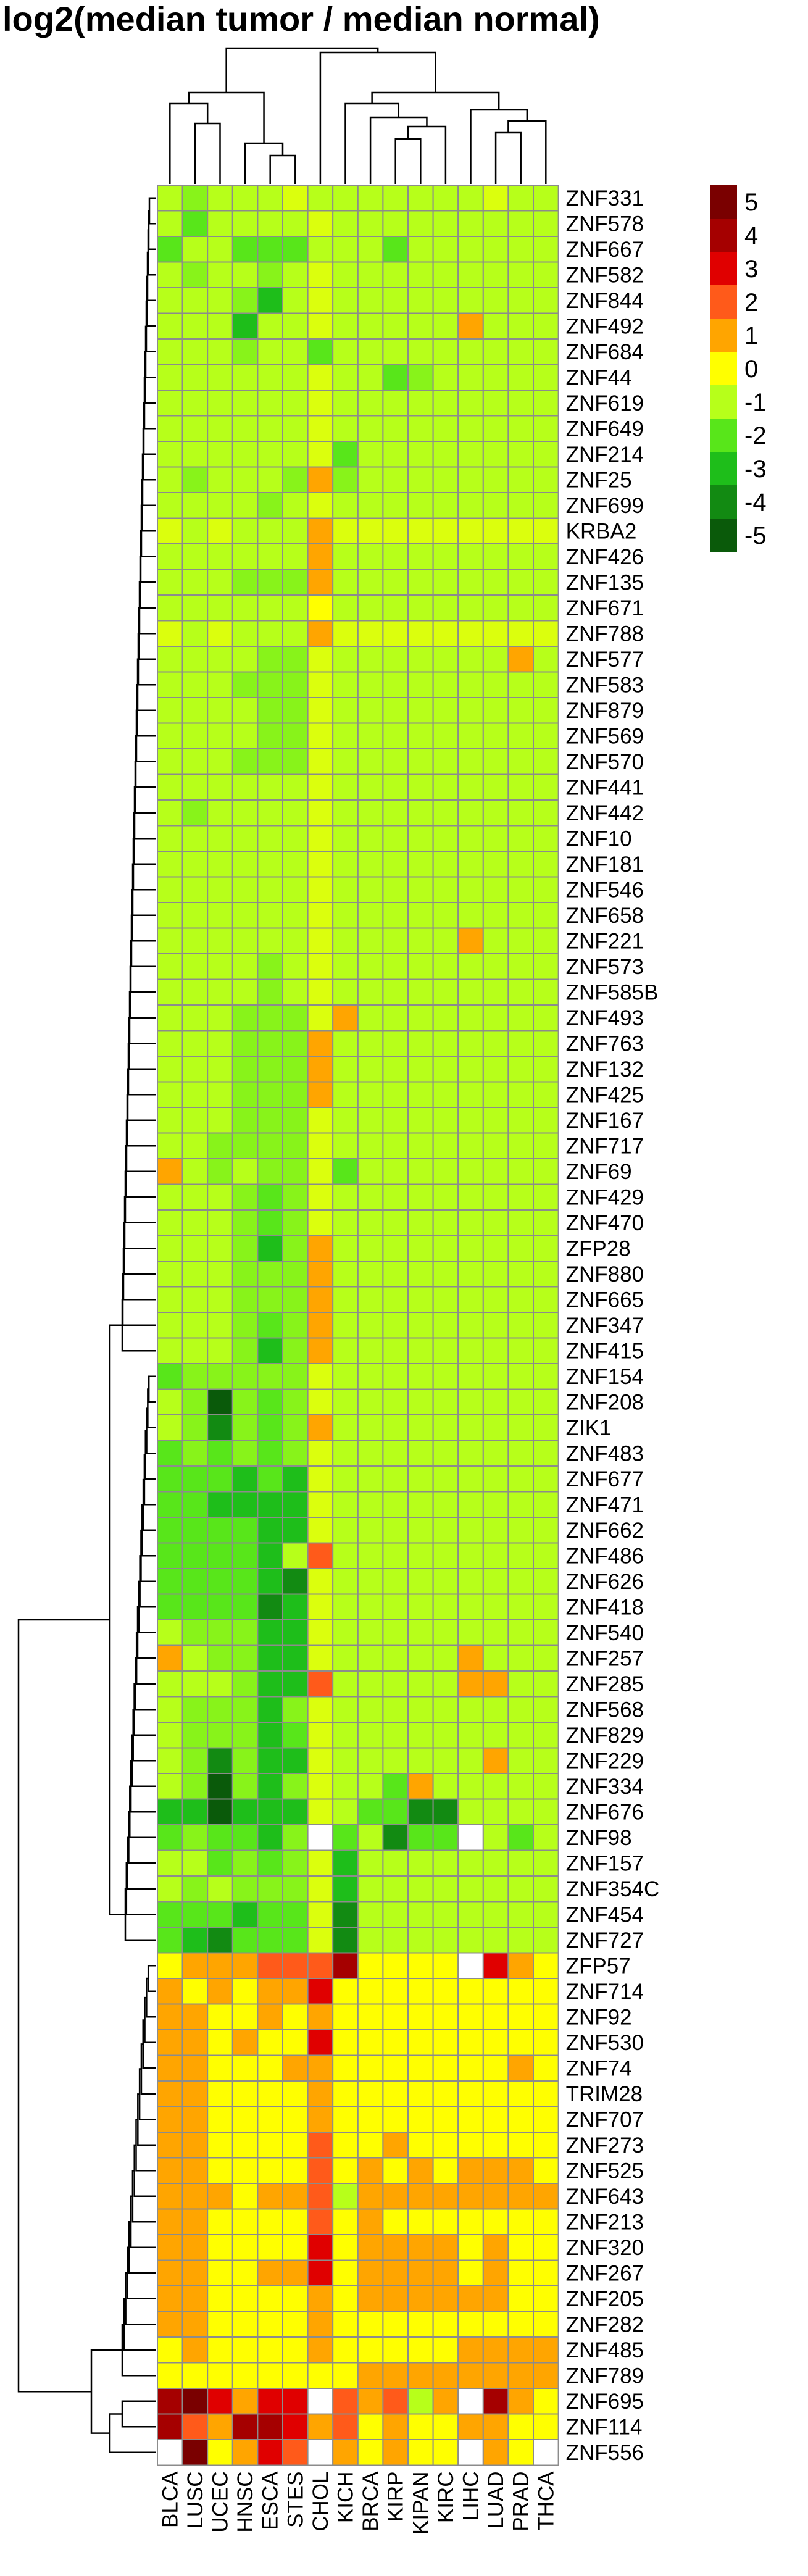 This screenshot has width=808, height=2576. What do you see at coordinates (605, 608) in the screenshot?
I see `row-label: ZNF671` at bounding box center [605, 608].